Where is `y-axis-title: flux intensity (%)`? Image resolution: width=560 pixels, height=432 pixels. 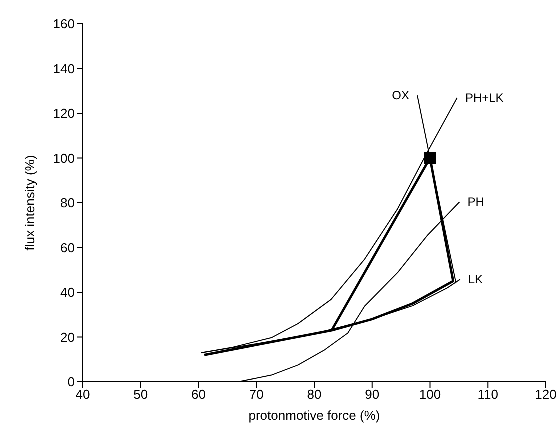 y-axis-title: flux intensity (%) is located at coordinates (30, 203).